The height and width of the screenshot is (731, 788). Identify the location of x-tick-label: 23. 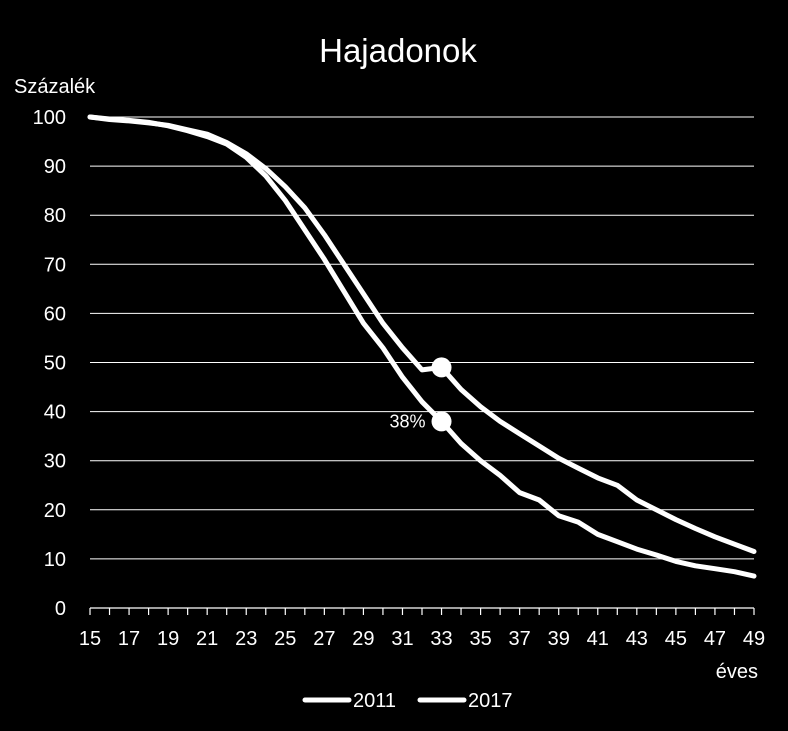
(246, 639).